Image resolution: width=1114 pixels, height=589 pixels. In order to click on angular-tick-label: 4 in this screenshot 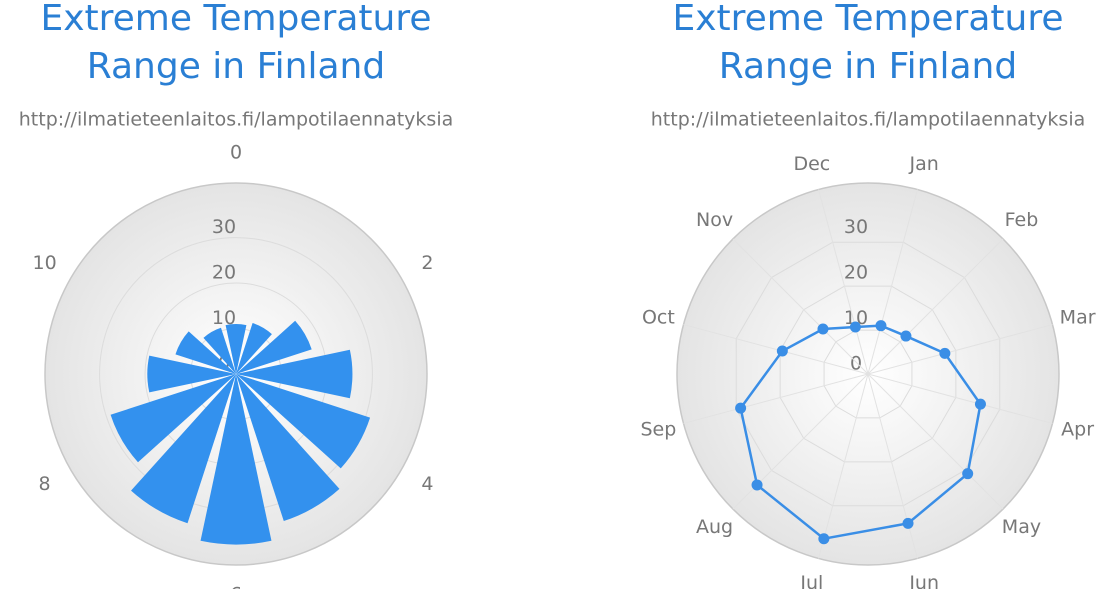, I will do `click(427, 484)`.